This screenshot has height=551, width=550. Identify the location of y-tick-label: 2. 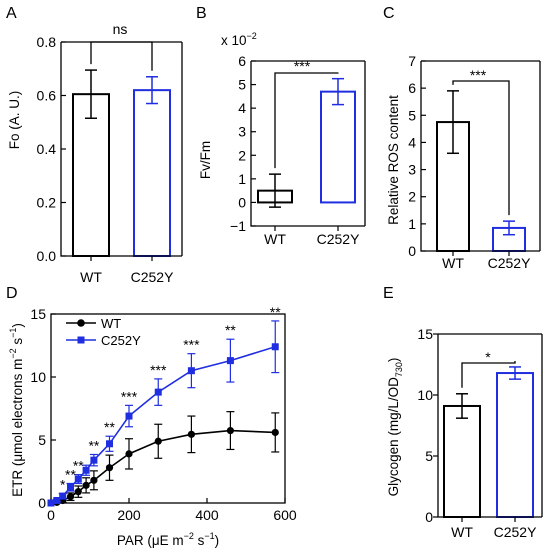
(242, 155).